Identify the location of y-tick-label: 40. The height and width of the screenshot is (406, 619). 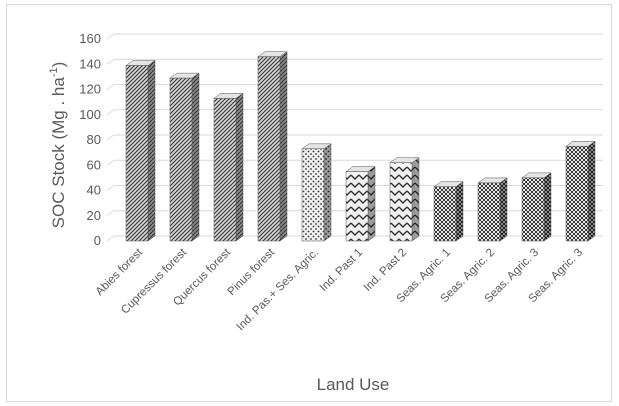
(94, 190).